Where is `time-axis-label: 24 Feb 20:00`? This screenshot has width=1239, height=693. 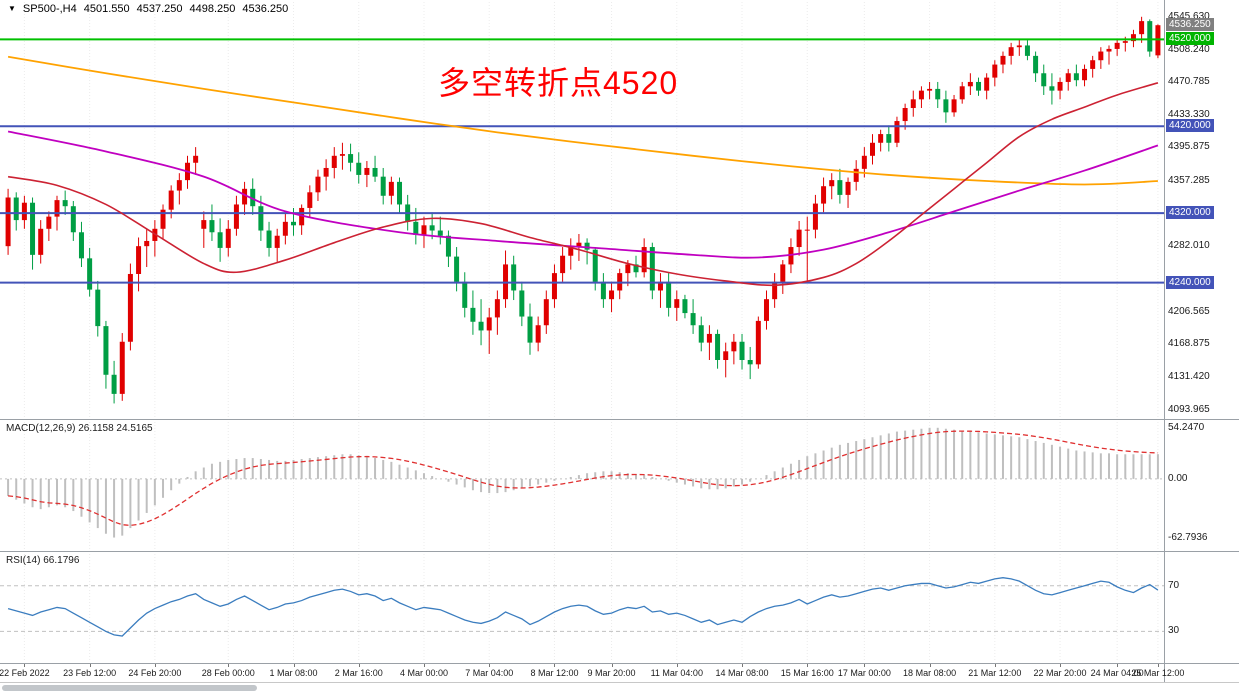 time-axis-label: 24 Feb 20:00 is located at coordinates (155, 673).